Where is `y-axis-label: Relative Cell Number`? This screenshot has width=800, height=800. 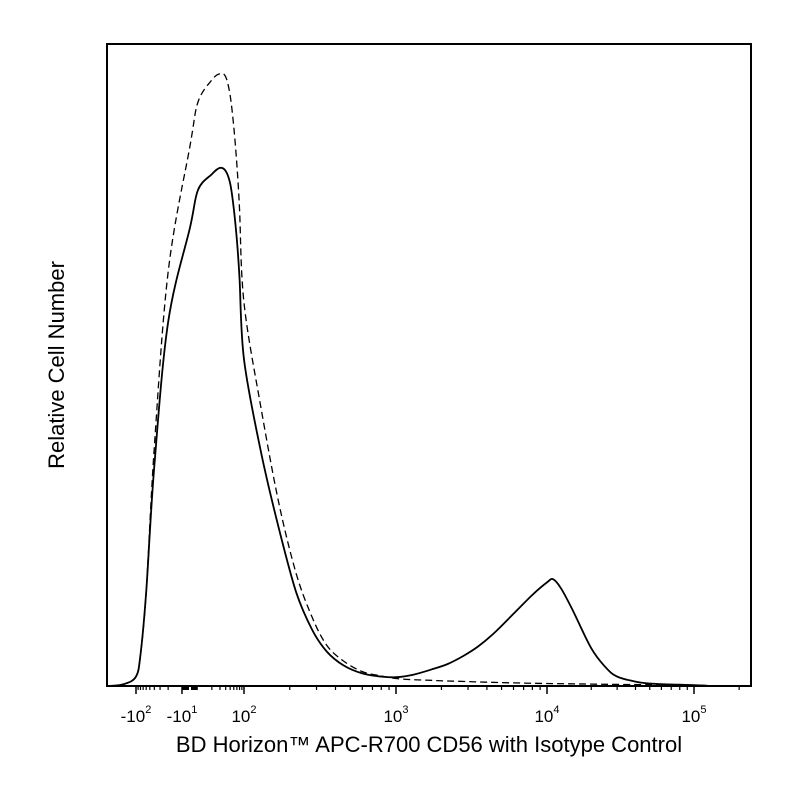 y-axis-label: Relative Cell Number is located at coordinates (56, 365).